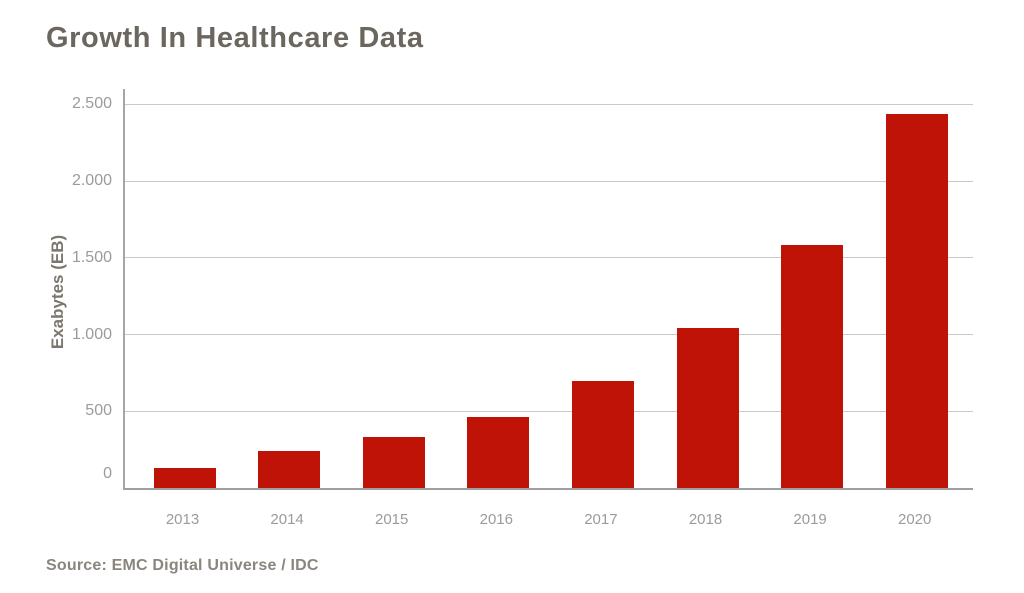  What do you see at coordinates (98, 411) in the screenshot?
I see `y-tick-label-500: 500` at bounding box center [98, 411].